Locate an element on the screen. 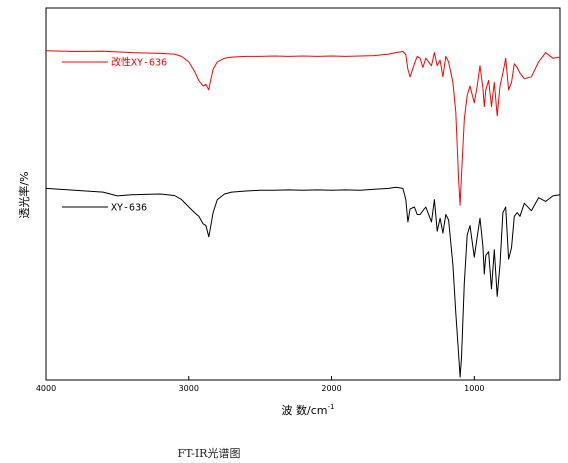 The width and height of the screenshot is (568, 463). x-axis-title: 波 数/cm-1 is located at coordinates (308, 410).